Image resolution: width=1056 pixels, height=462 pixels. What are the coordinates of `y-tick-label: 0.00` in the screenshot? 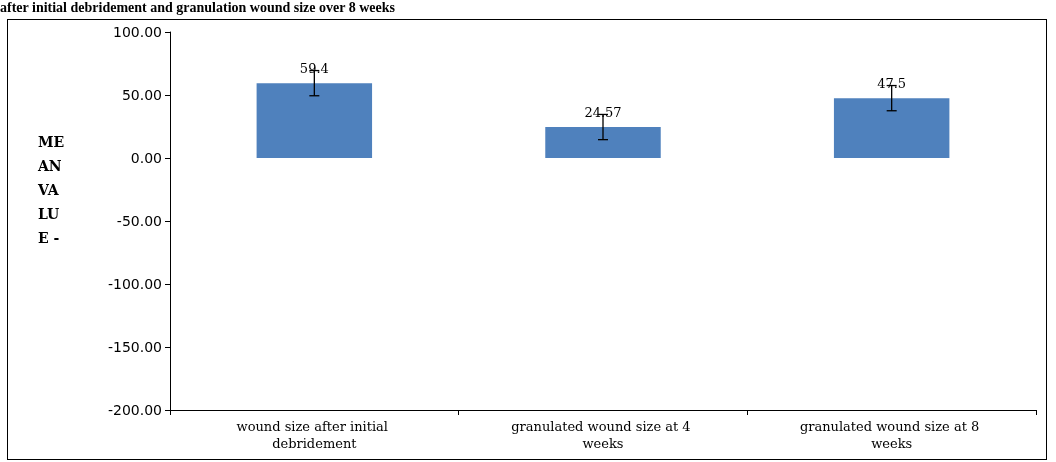 It's located at (146, 158).